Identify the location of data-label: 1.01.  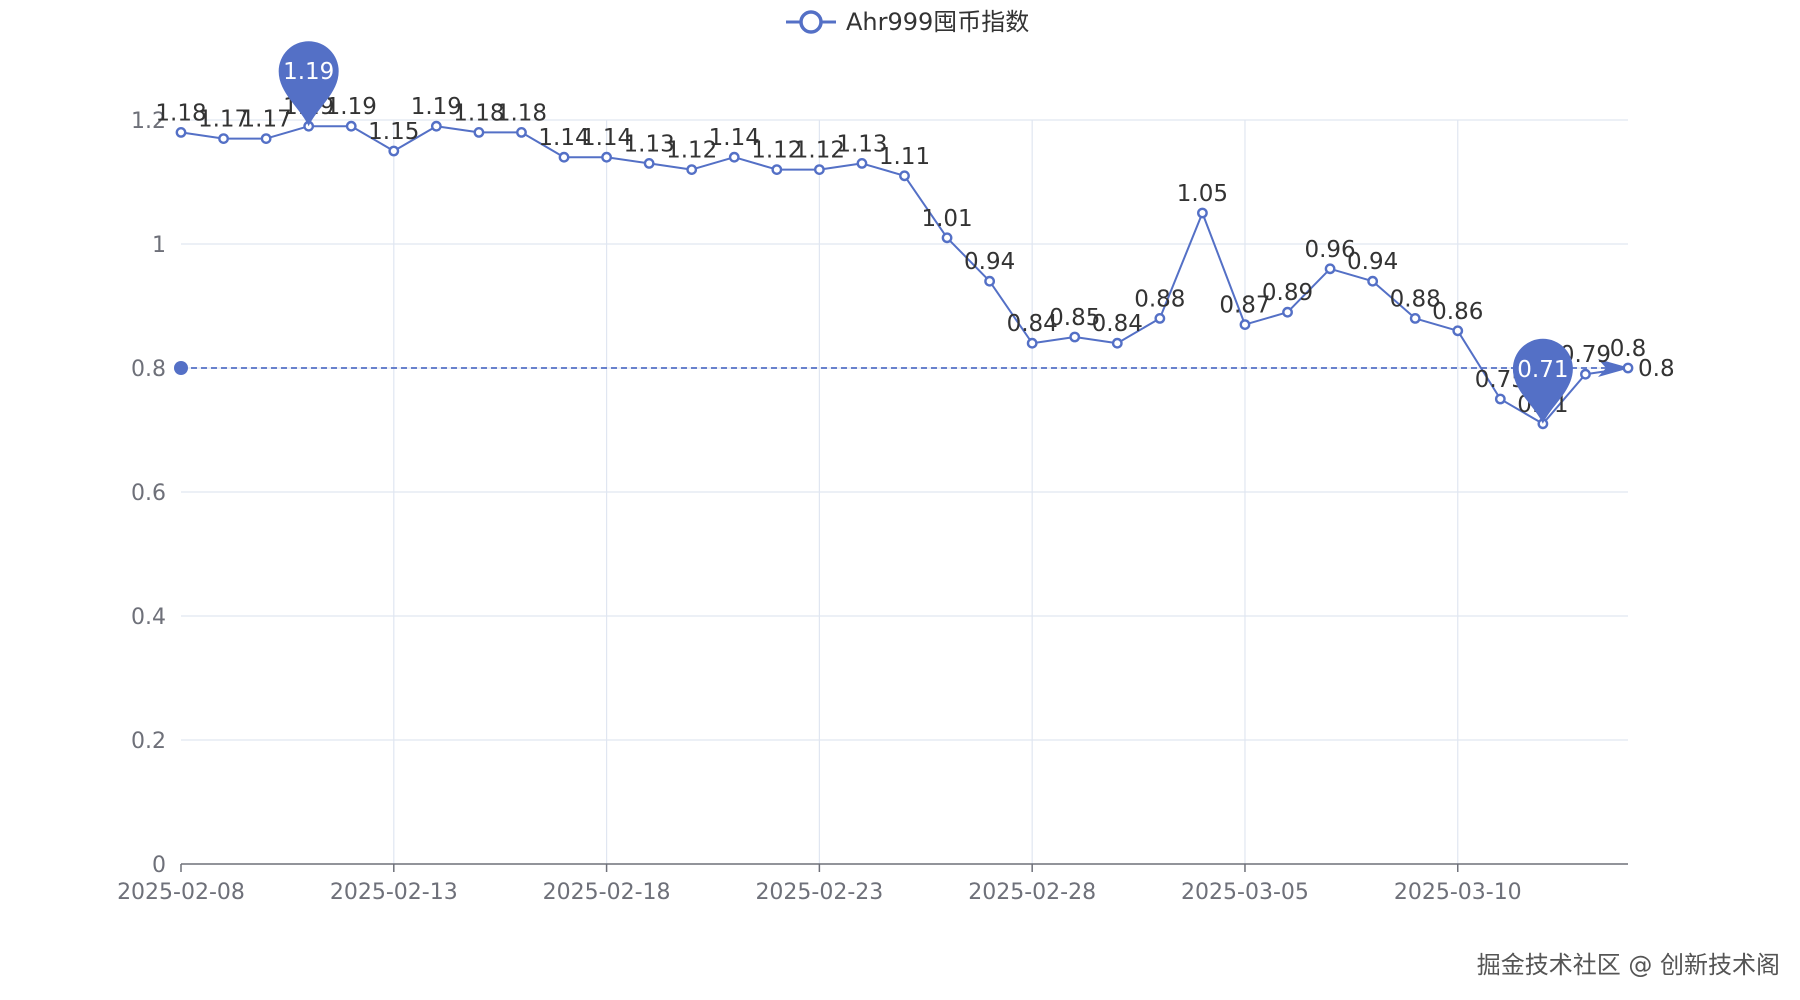
(946, 219).